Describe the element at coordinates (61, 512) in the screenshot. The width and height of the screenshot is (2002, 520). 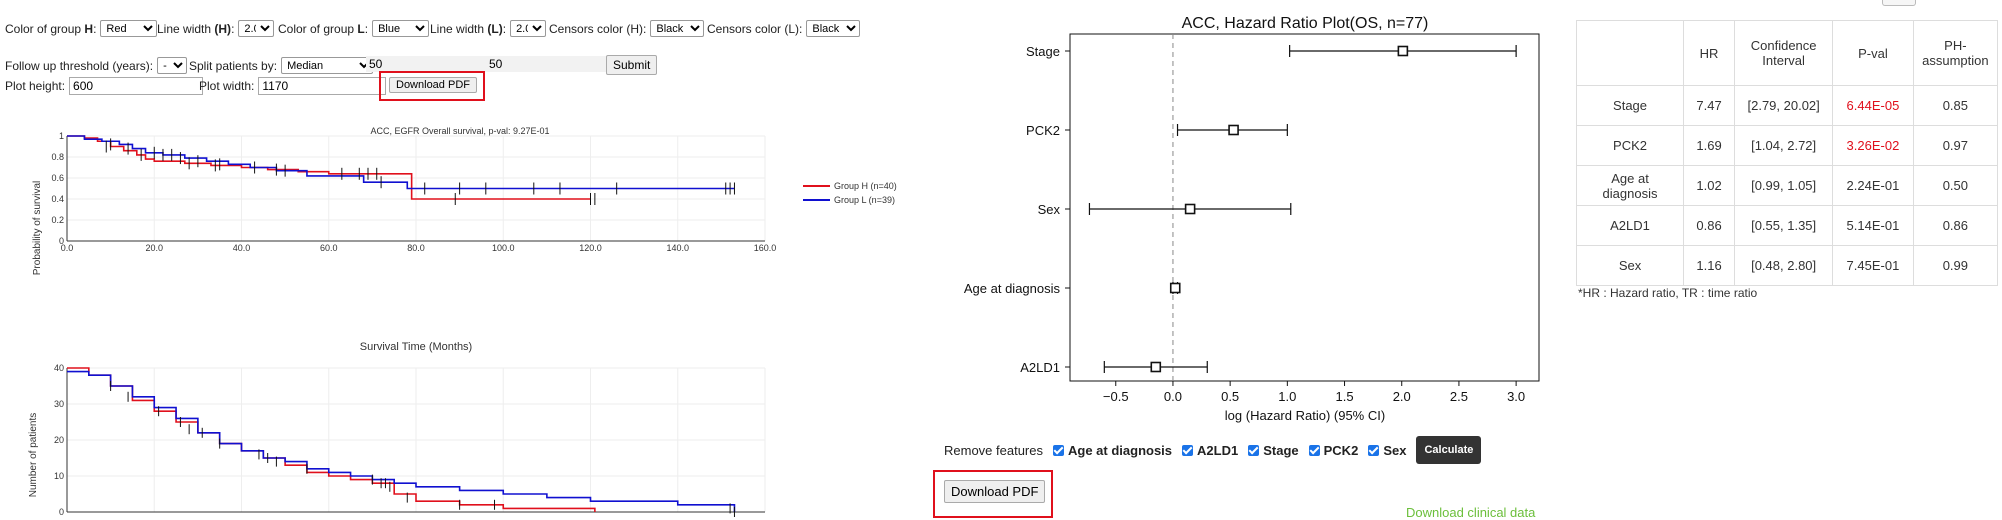
I see `risk-ytick-label: 0` at that location.